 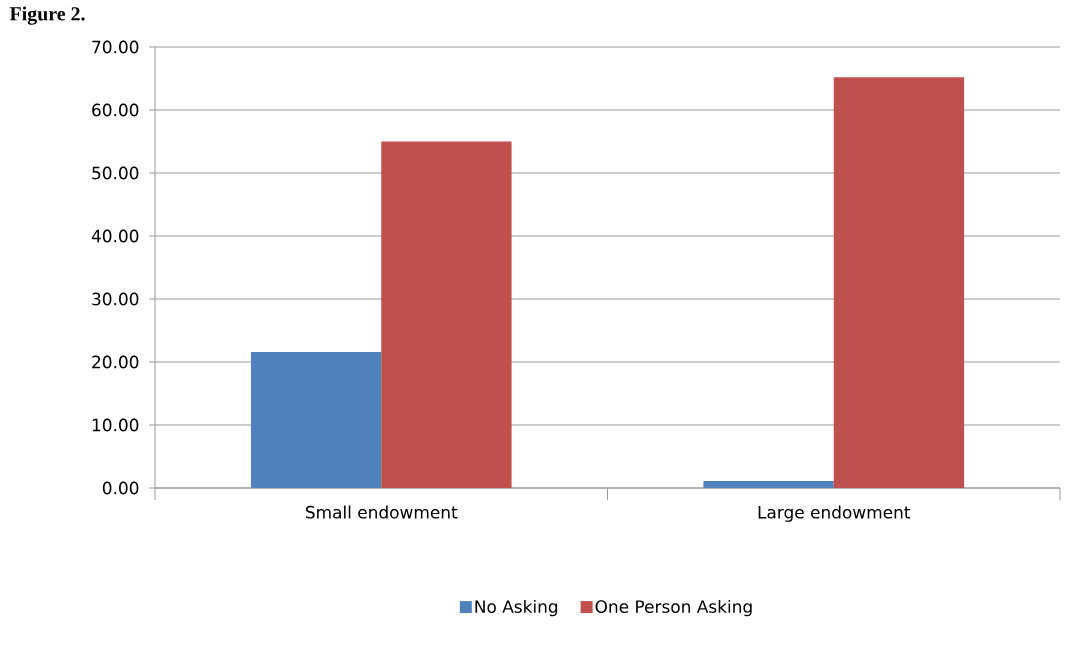 What do you see at coordinates (115, 110) in the screenshot?
I see `y-tick-label: 60.00` at bounding box center [115, 110].